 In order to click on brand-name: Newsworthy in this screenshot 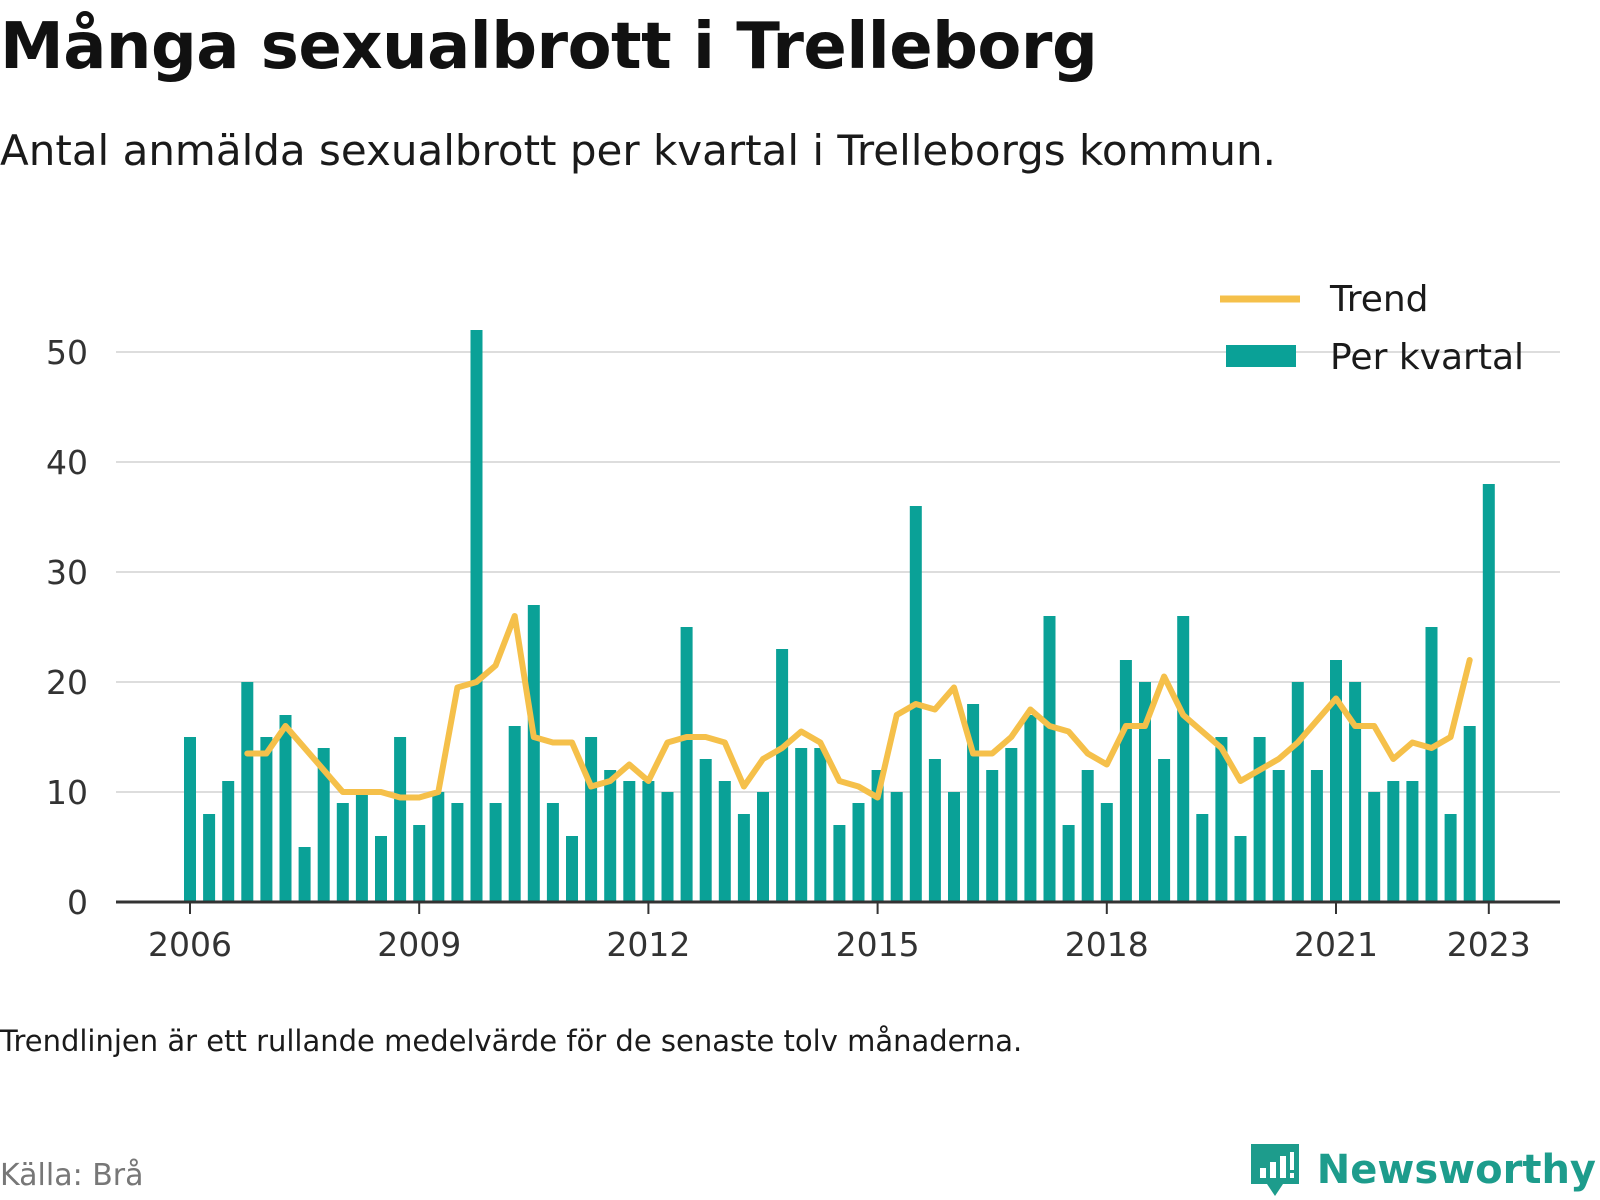, I will do `click(1456, 1170)`.